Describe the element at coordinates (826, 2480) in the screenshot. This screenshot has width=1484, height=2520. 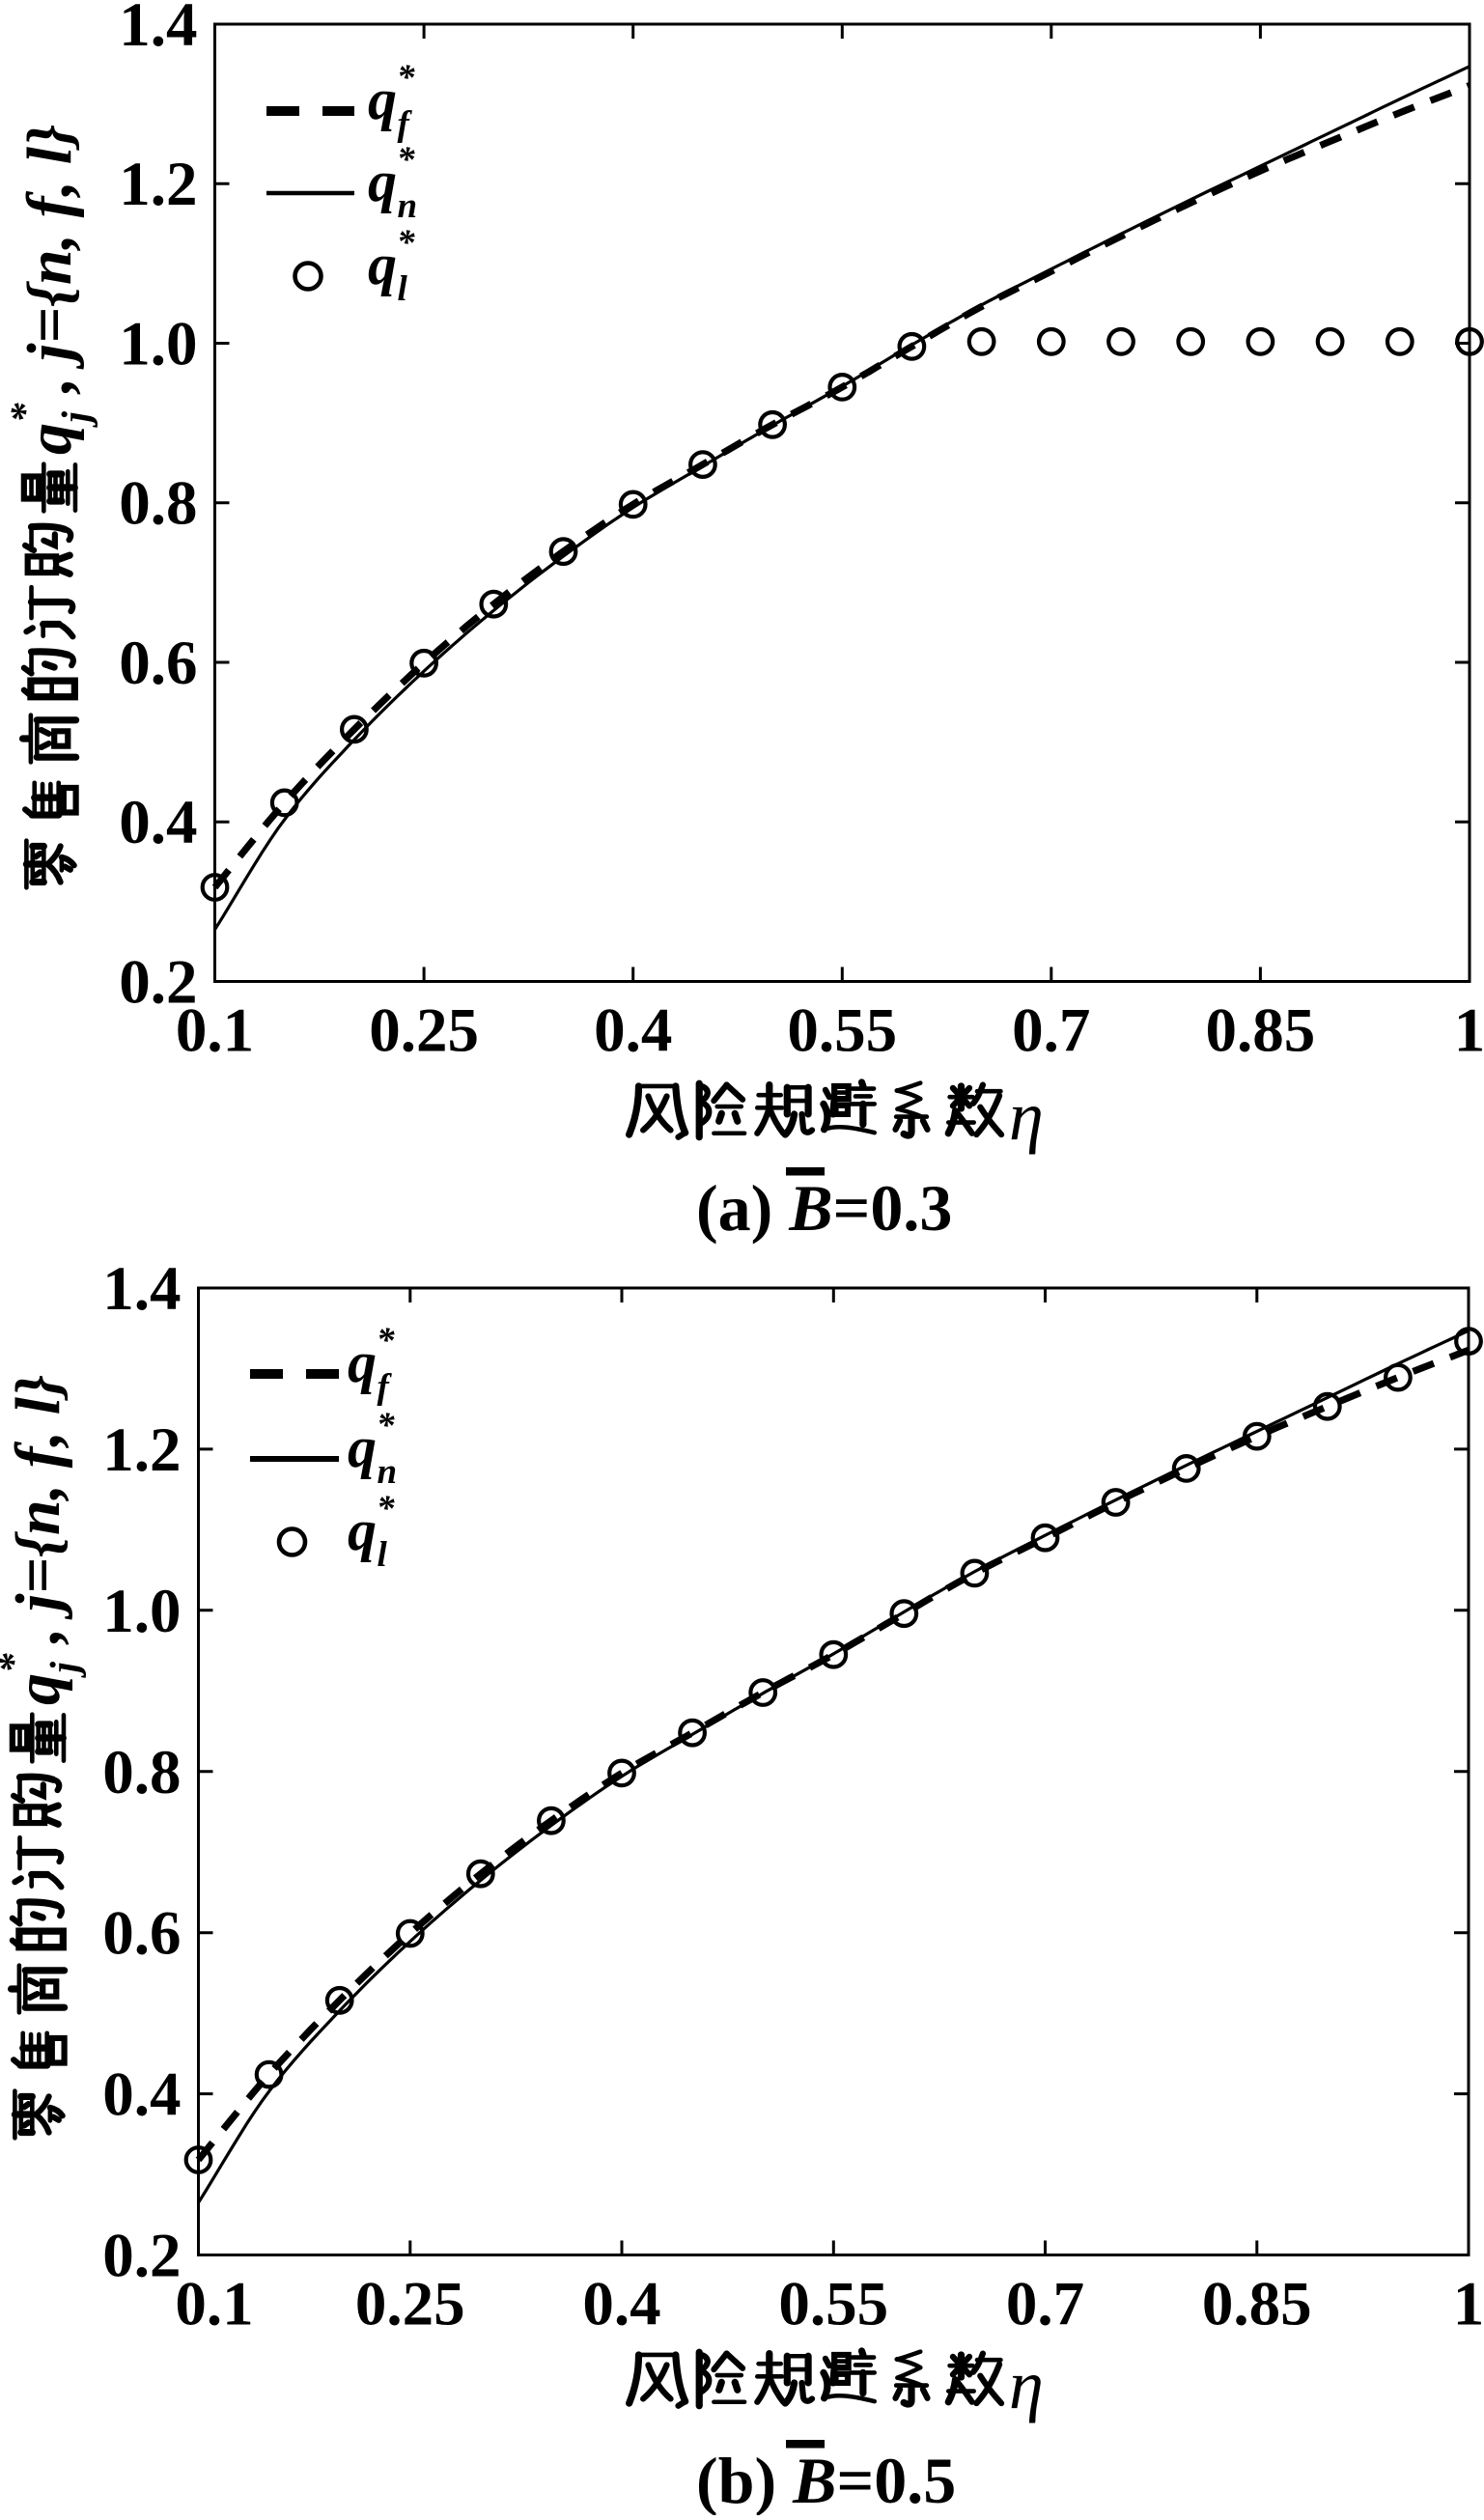
I see `svg-text: (b) B=0.5` at that location.